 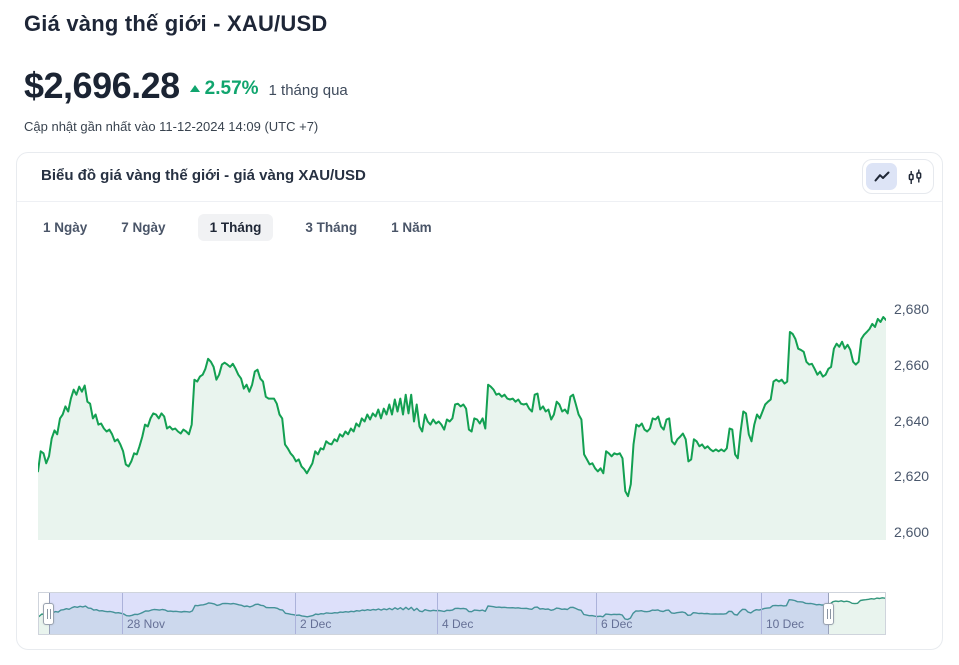 What do you see at coordinates (898, 176) in the screenshot?
I see `chart-type-toggle` at bounding box center [898, 176].